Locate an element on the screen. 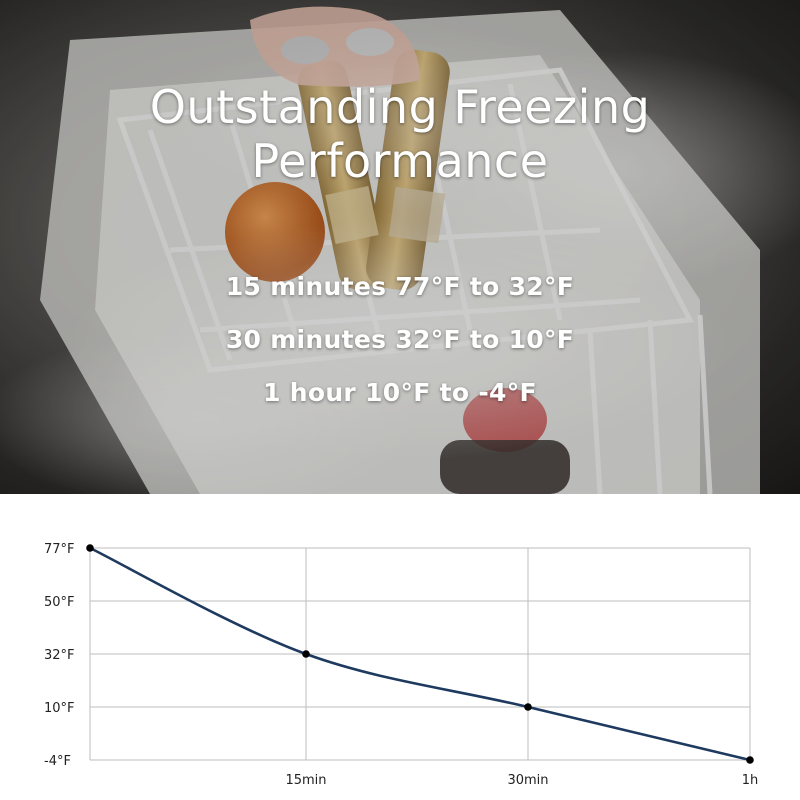 Image resolution: width=800 pixels, height=800 pixels. spec-line-30-minutes: 30 minutes 32°F to 10°F is located at coordinates (400, 339).